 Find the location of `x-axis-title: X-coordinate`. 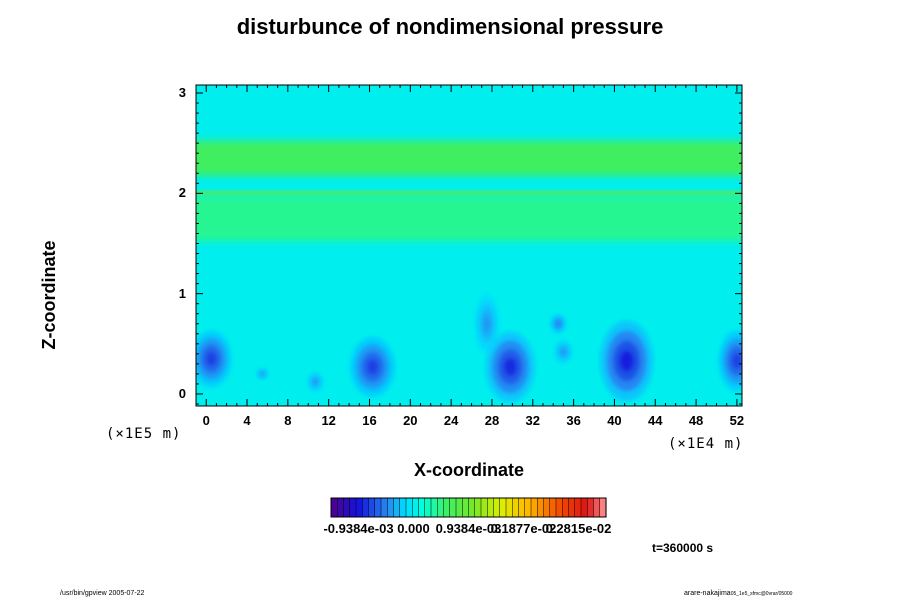

x-axis-title: X-coordinate is located at coordinates (468, 470).